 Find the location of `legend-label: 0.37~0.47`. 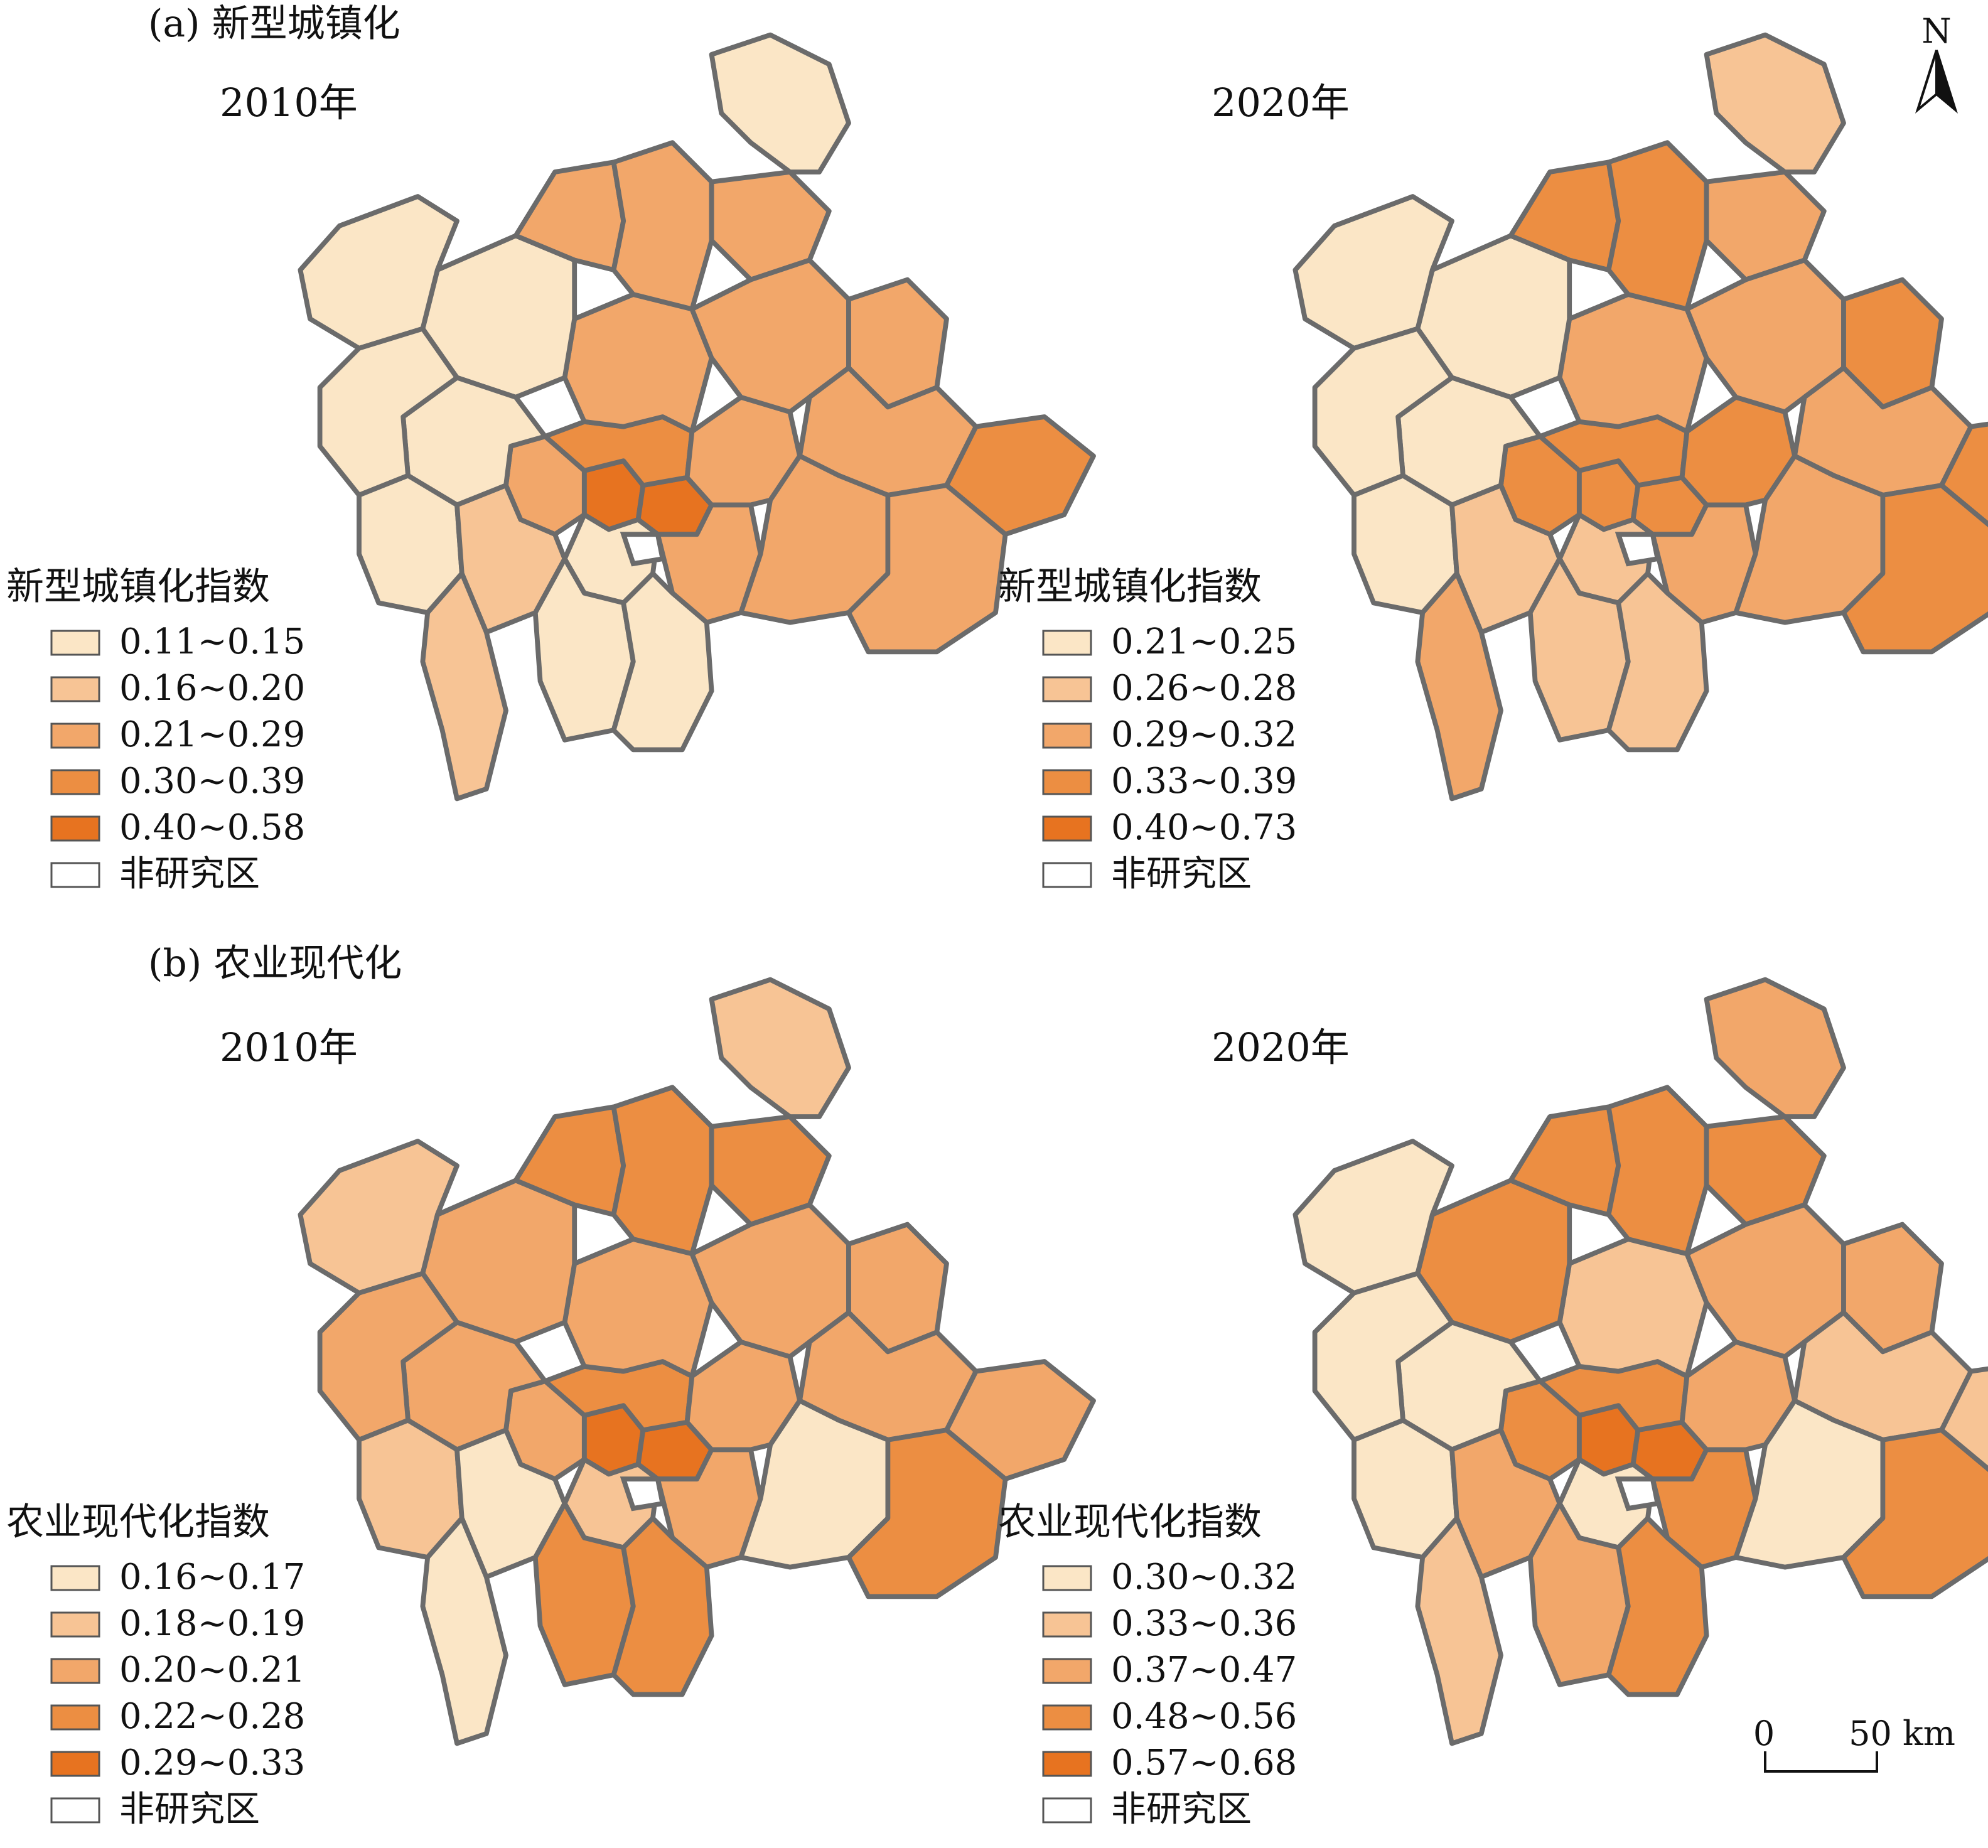

legend-label: 0.37~0.47 is located at coordinates (1204, 1670).